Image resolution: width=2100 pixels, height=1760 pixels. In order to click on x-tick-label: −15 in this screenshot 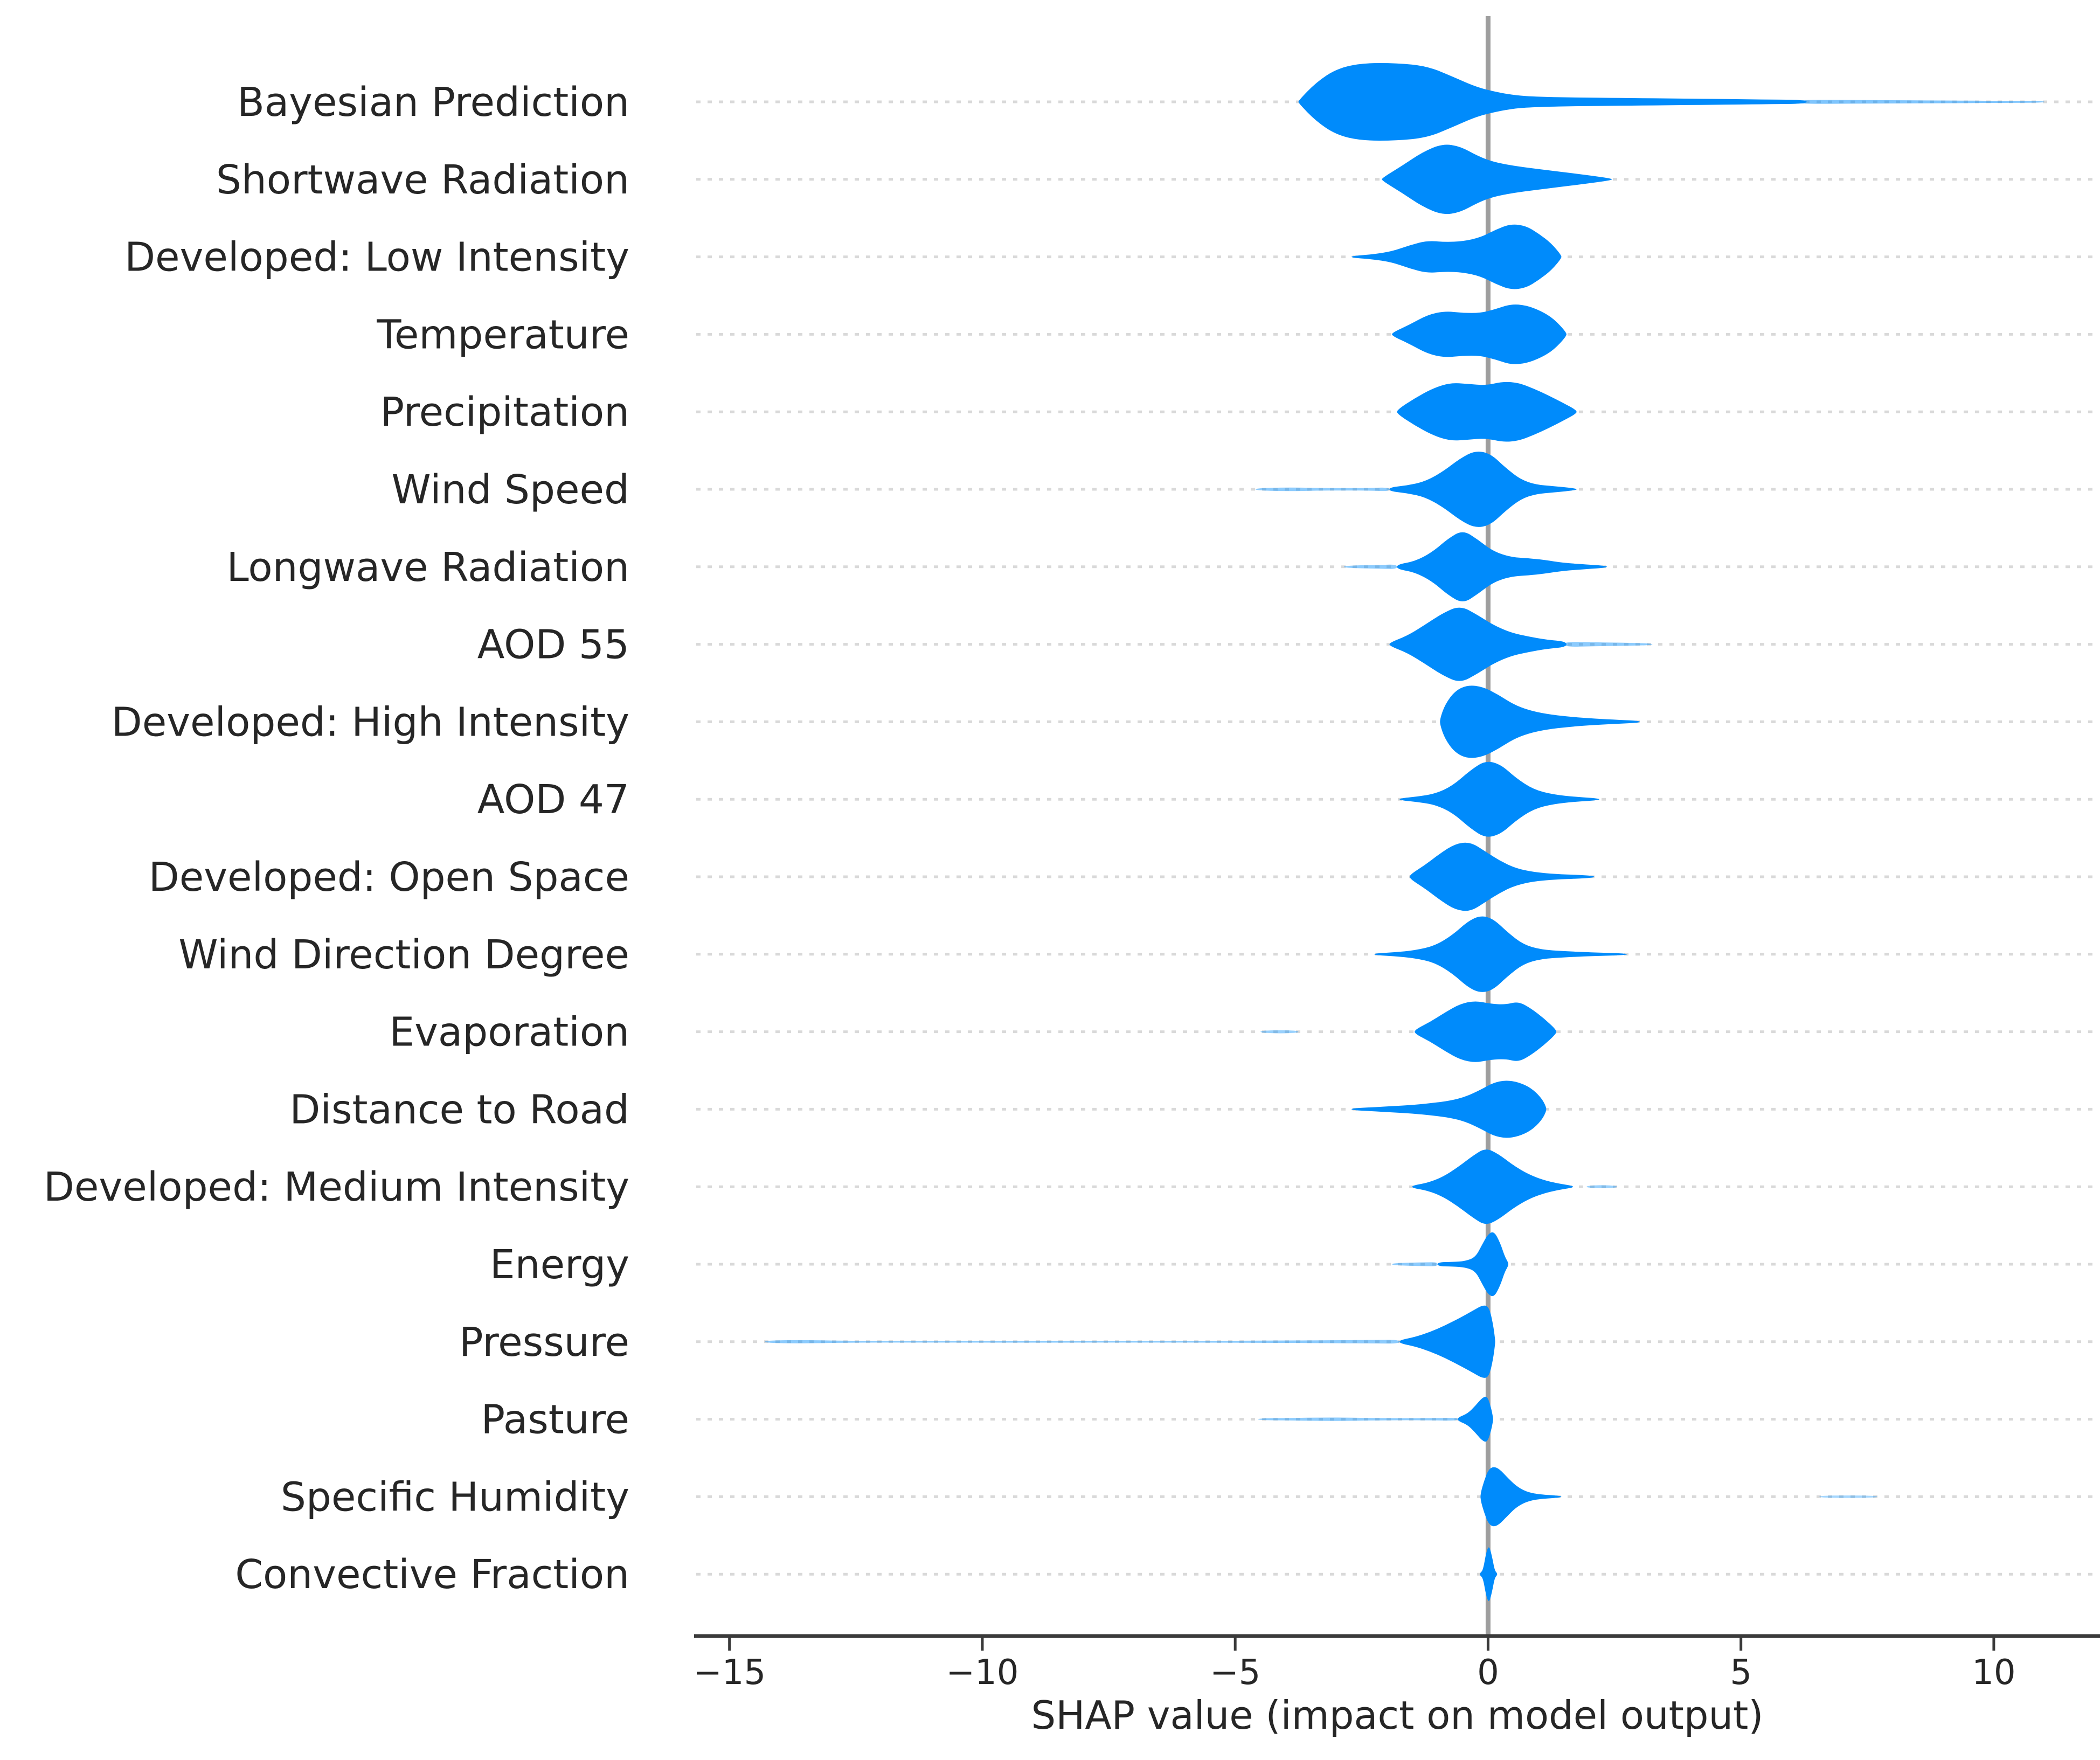, I will do `click(729, 1673)`.